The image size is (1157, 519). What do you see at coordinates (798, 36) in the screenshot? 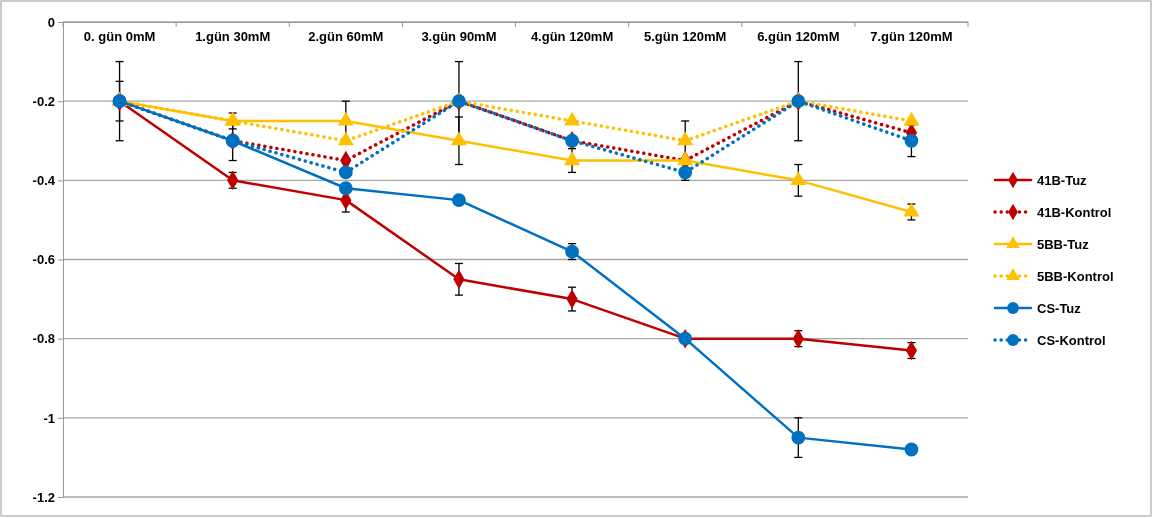
I see `x-tick-label: 6.gün 120mM` at bounding box center [798, 36].